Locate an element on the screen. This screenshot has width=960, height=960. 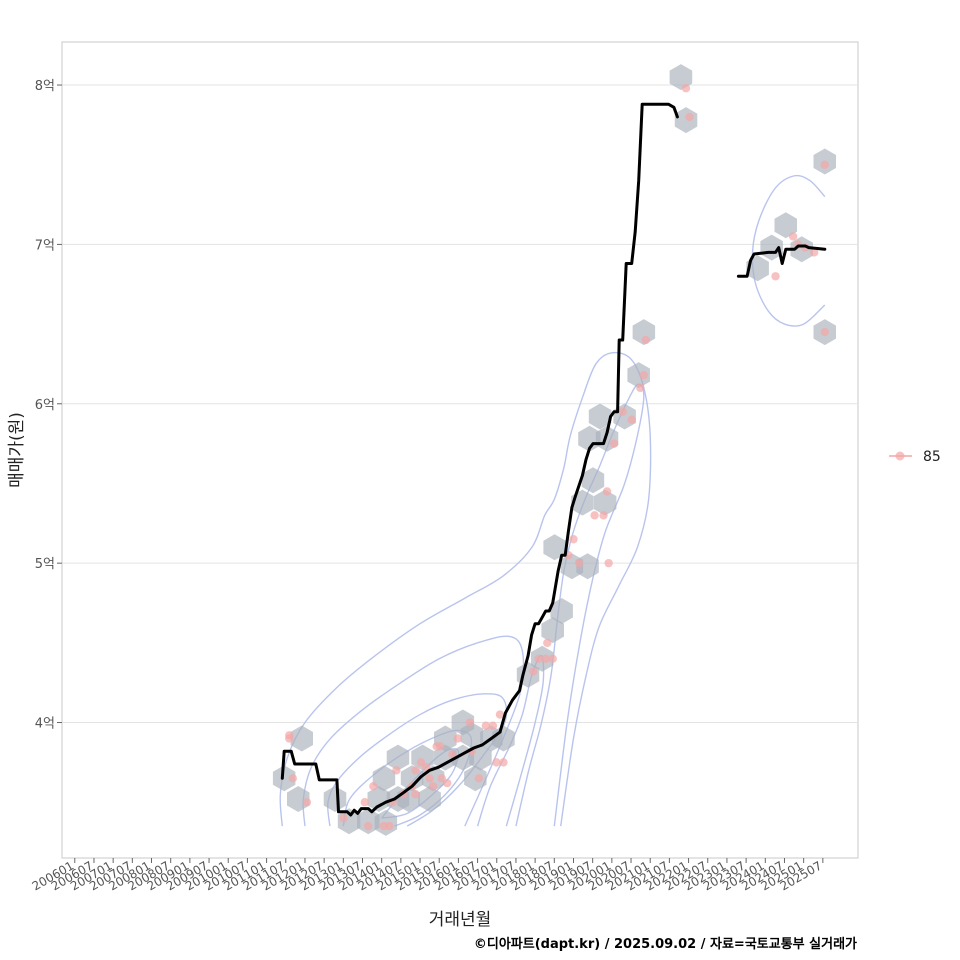
y-axis-title: 매매가(원) is located at coordinates (17, 450).